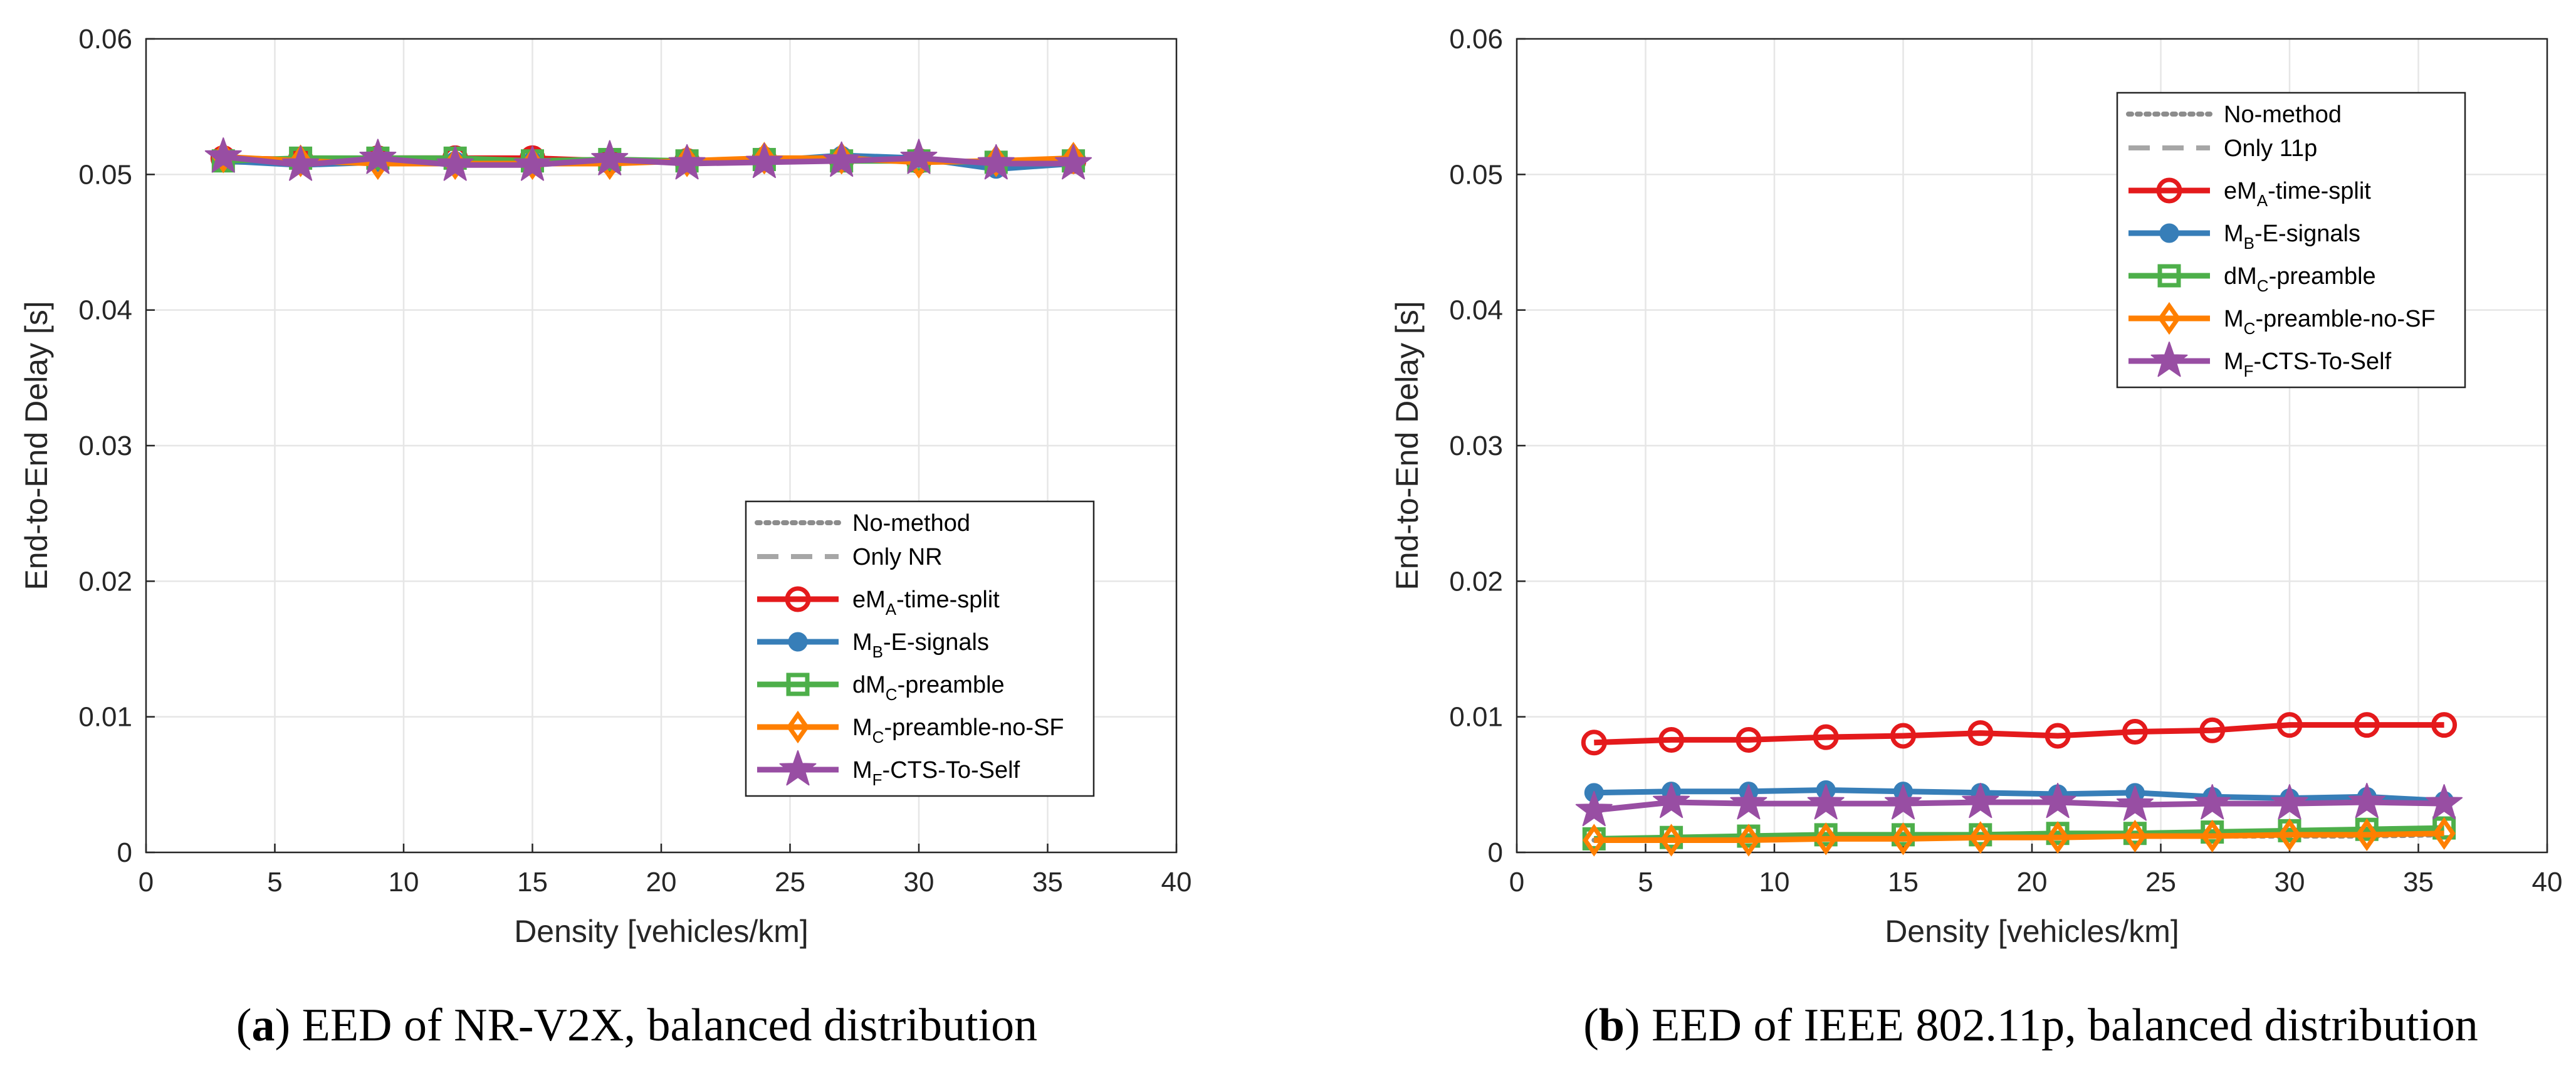 Image resolution: width=2576 pixels, height=1068 pixels. Describe the element at coordinates (2019, 734) in the screenshot. I see `series-line-emA` at that location.